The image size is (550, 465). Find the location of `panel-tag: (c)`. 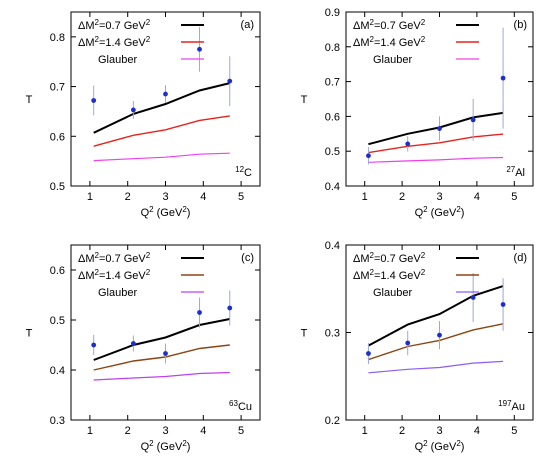

panel-tag: (c) is located at coordinates (247, 258).